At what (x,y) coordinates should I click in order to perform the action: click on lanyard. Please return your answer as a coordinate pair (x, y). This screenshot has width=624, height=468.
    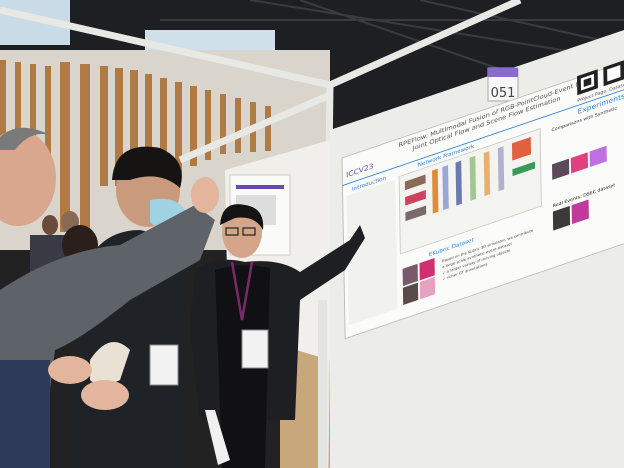
    Looking at the image, I should click on (242, 291).